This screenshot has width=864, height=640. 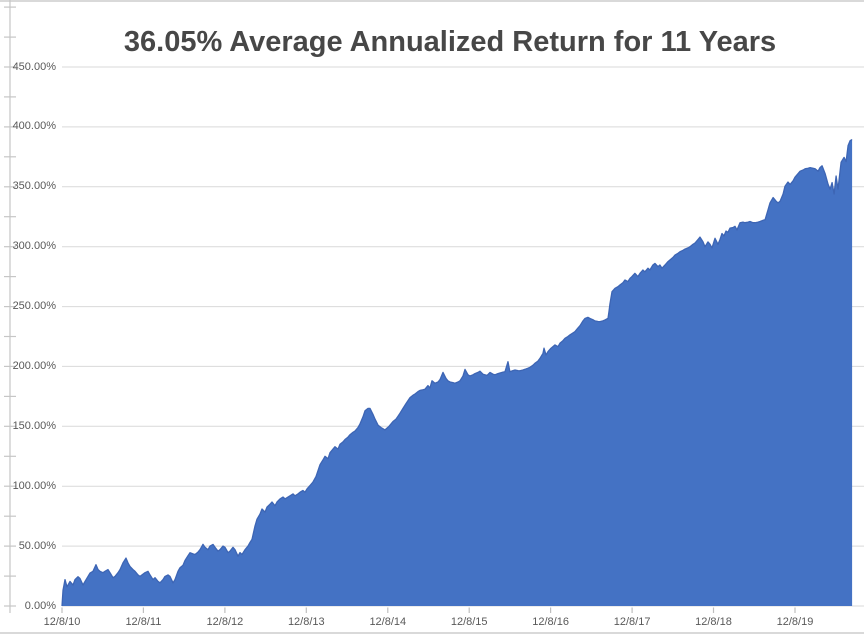 What do you see at coordinates (34, 66) in the screenshot?
I see `y-axis-label: 450.00%` at bounding box center [34, 66].